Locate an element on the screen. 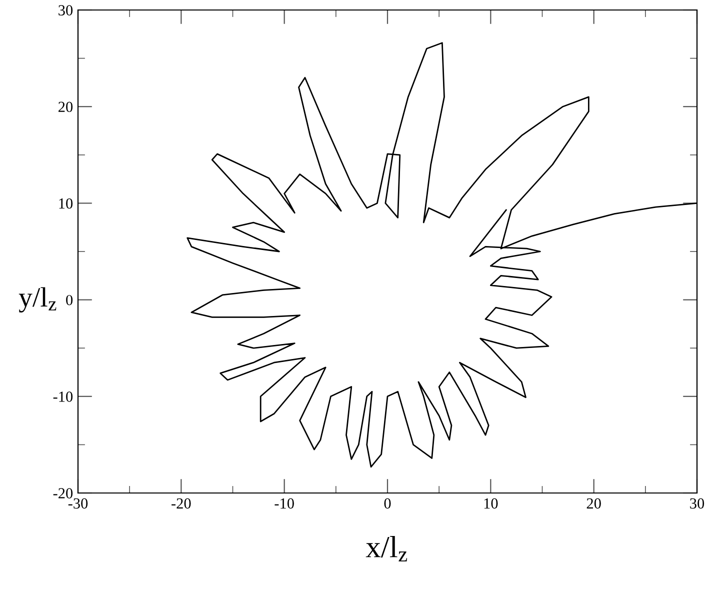 The height and width of the screenshot is (598, 711). y-tick-label: -10 is located at coordinates (63, 397).